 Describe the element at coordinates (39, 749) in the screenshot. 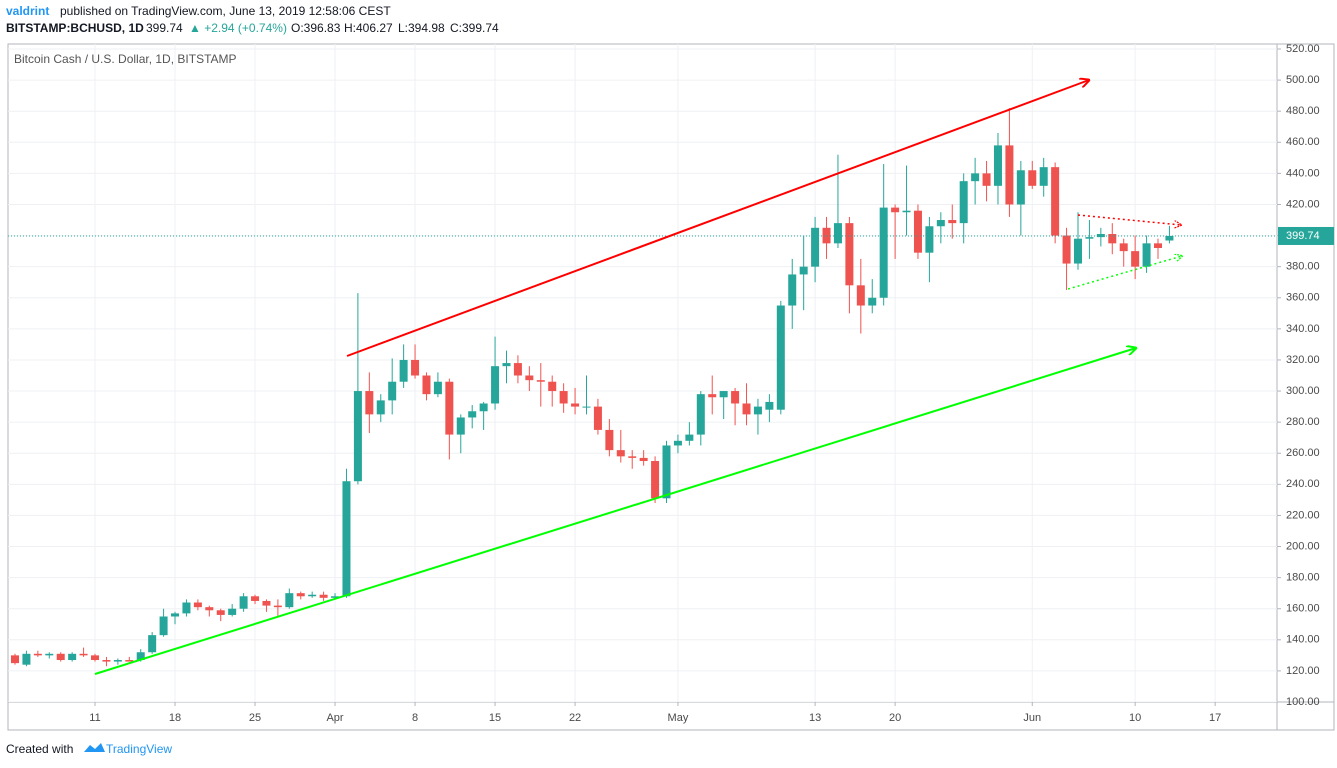

I see `footer-created: Created with` at that location.